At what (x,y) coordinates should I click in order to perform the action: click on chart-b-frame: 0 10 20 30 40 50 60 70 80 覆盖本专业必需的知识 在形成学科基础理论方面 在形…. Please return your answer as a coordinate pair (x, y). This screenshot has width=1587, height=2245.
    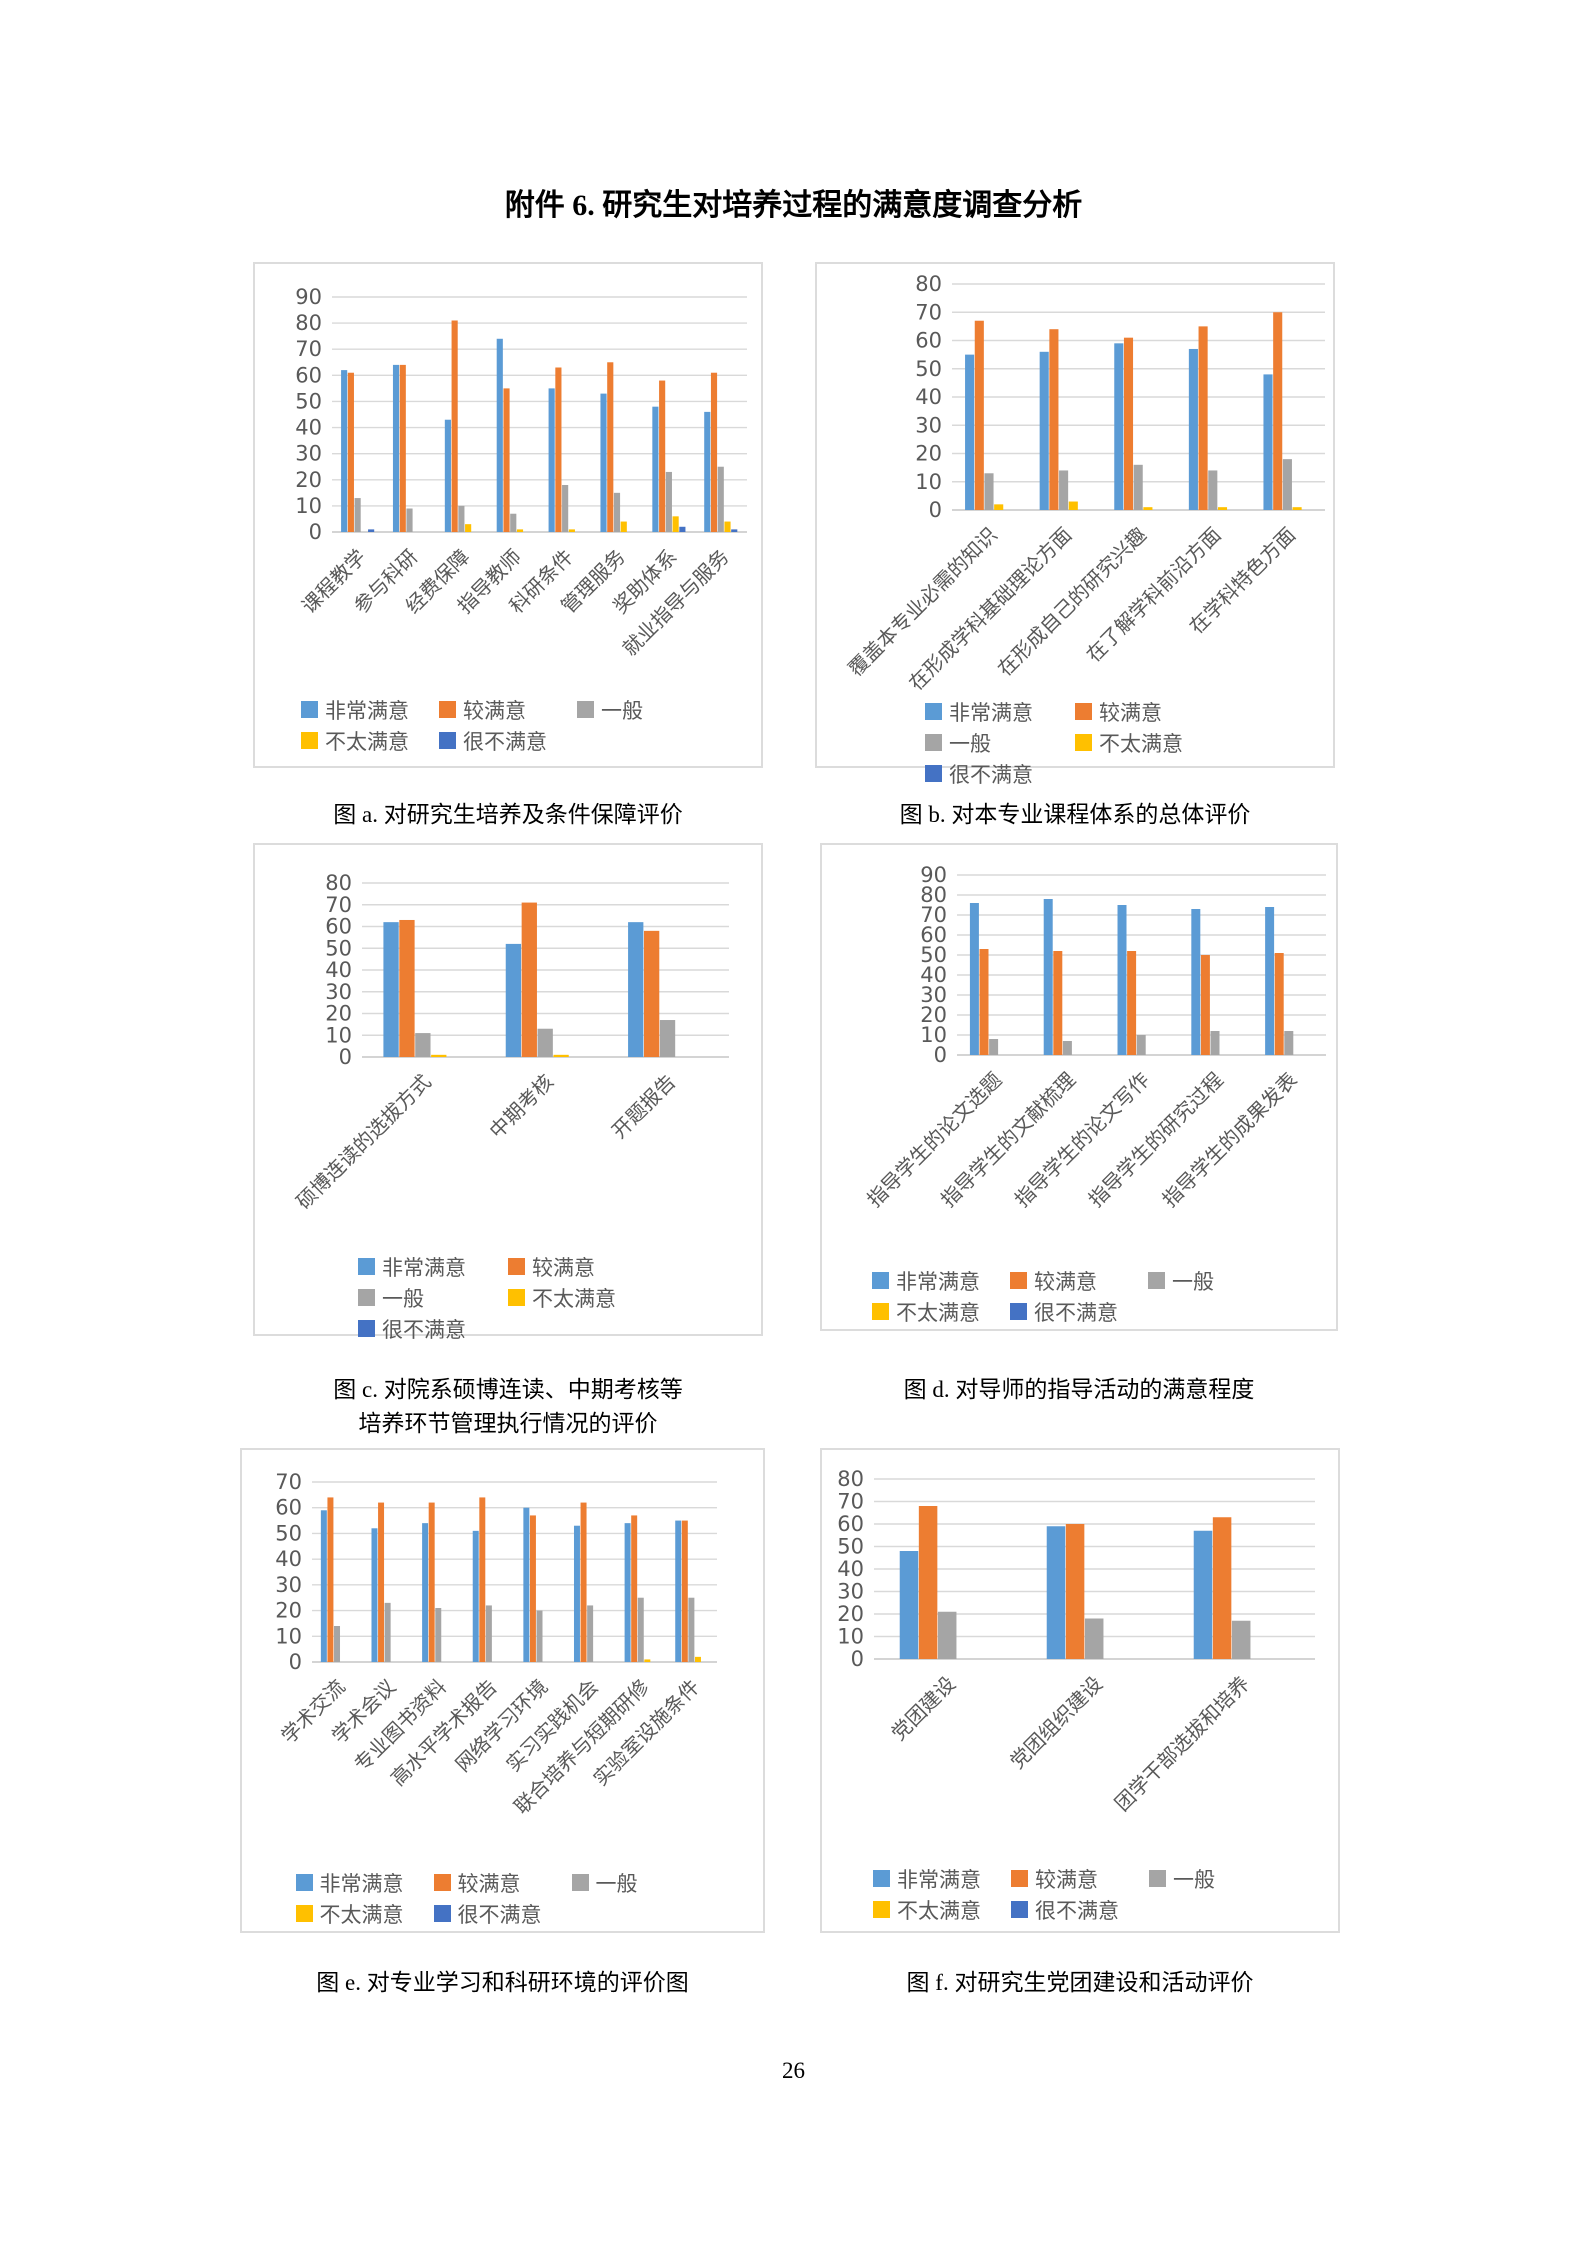
    Looking at the image, I should click on (1075, 524).